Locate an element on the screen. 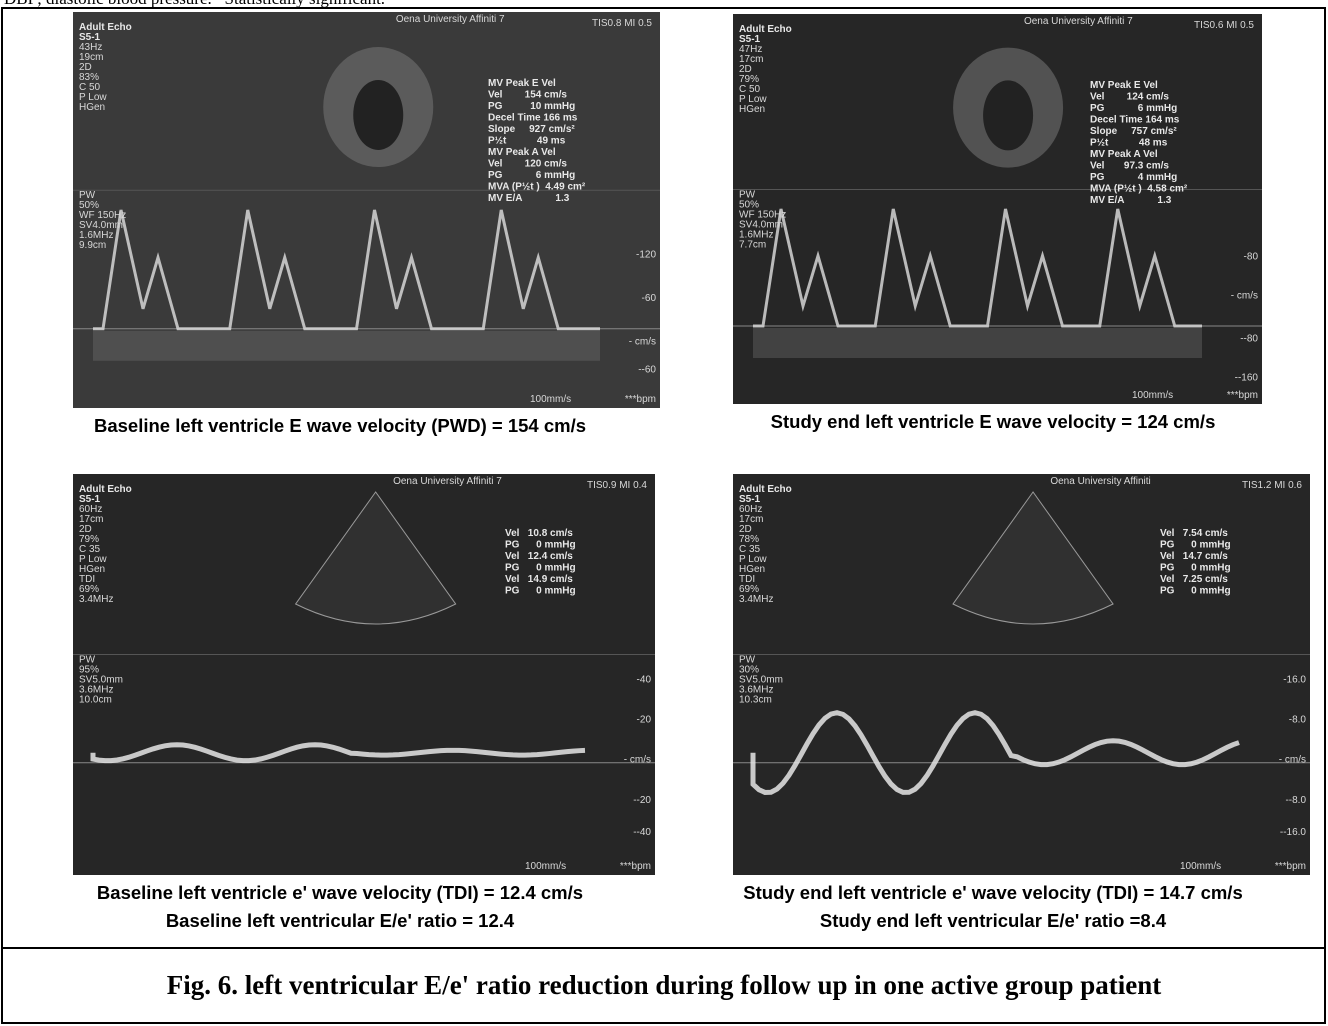 This screenshot has width=1328, height=1026. measurement: Decel Time 164 ms is located at coordinates (1135, 120).